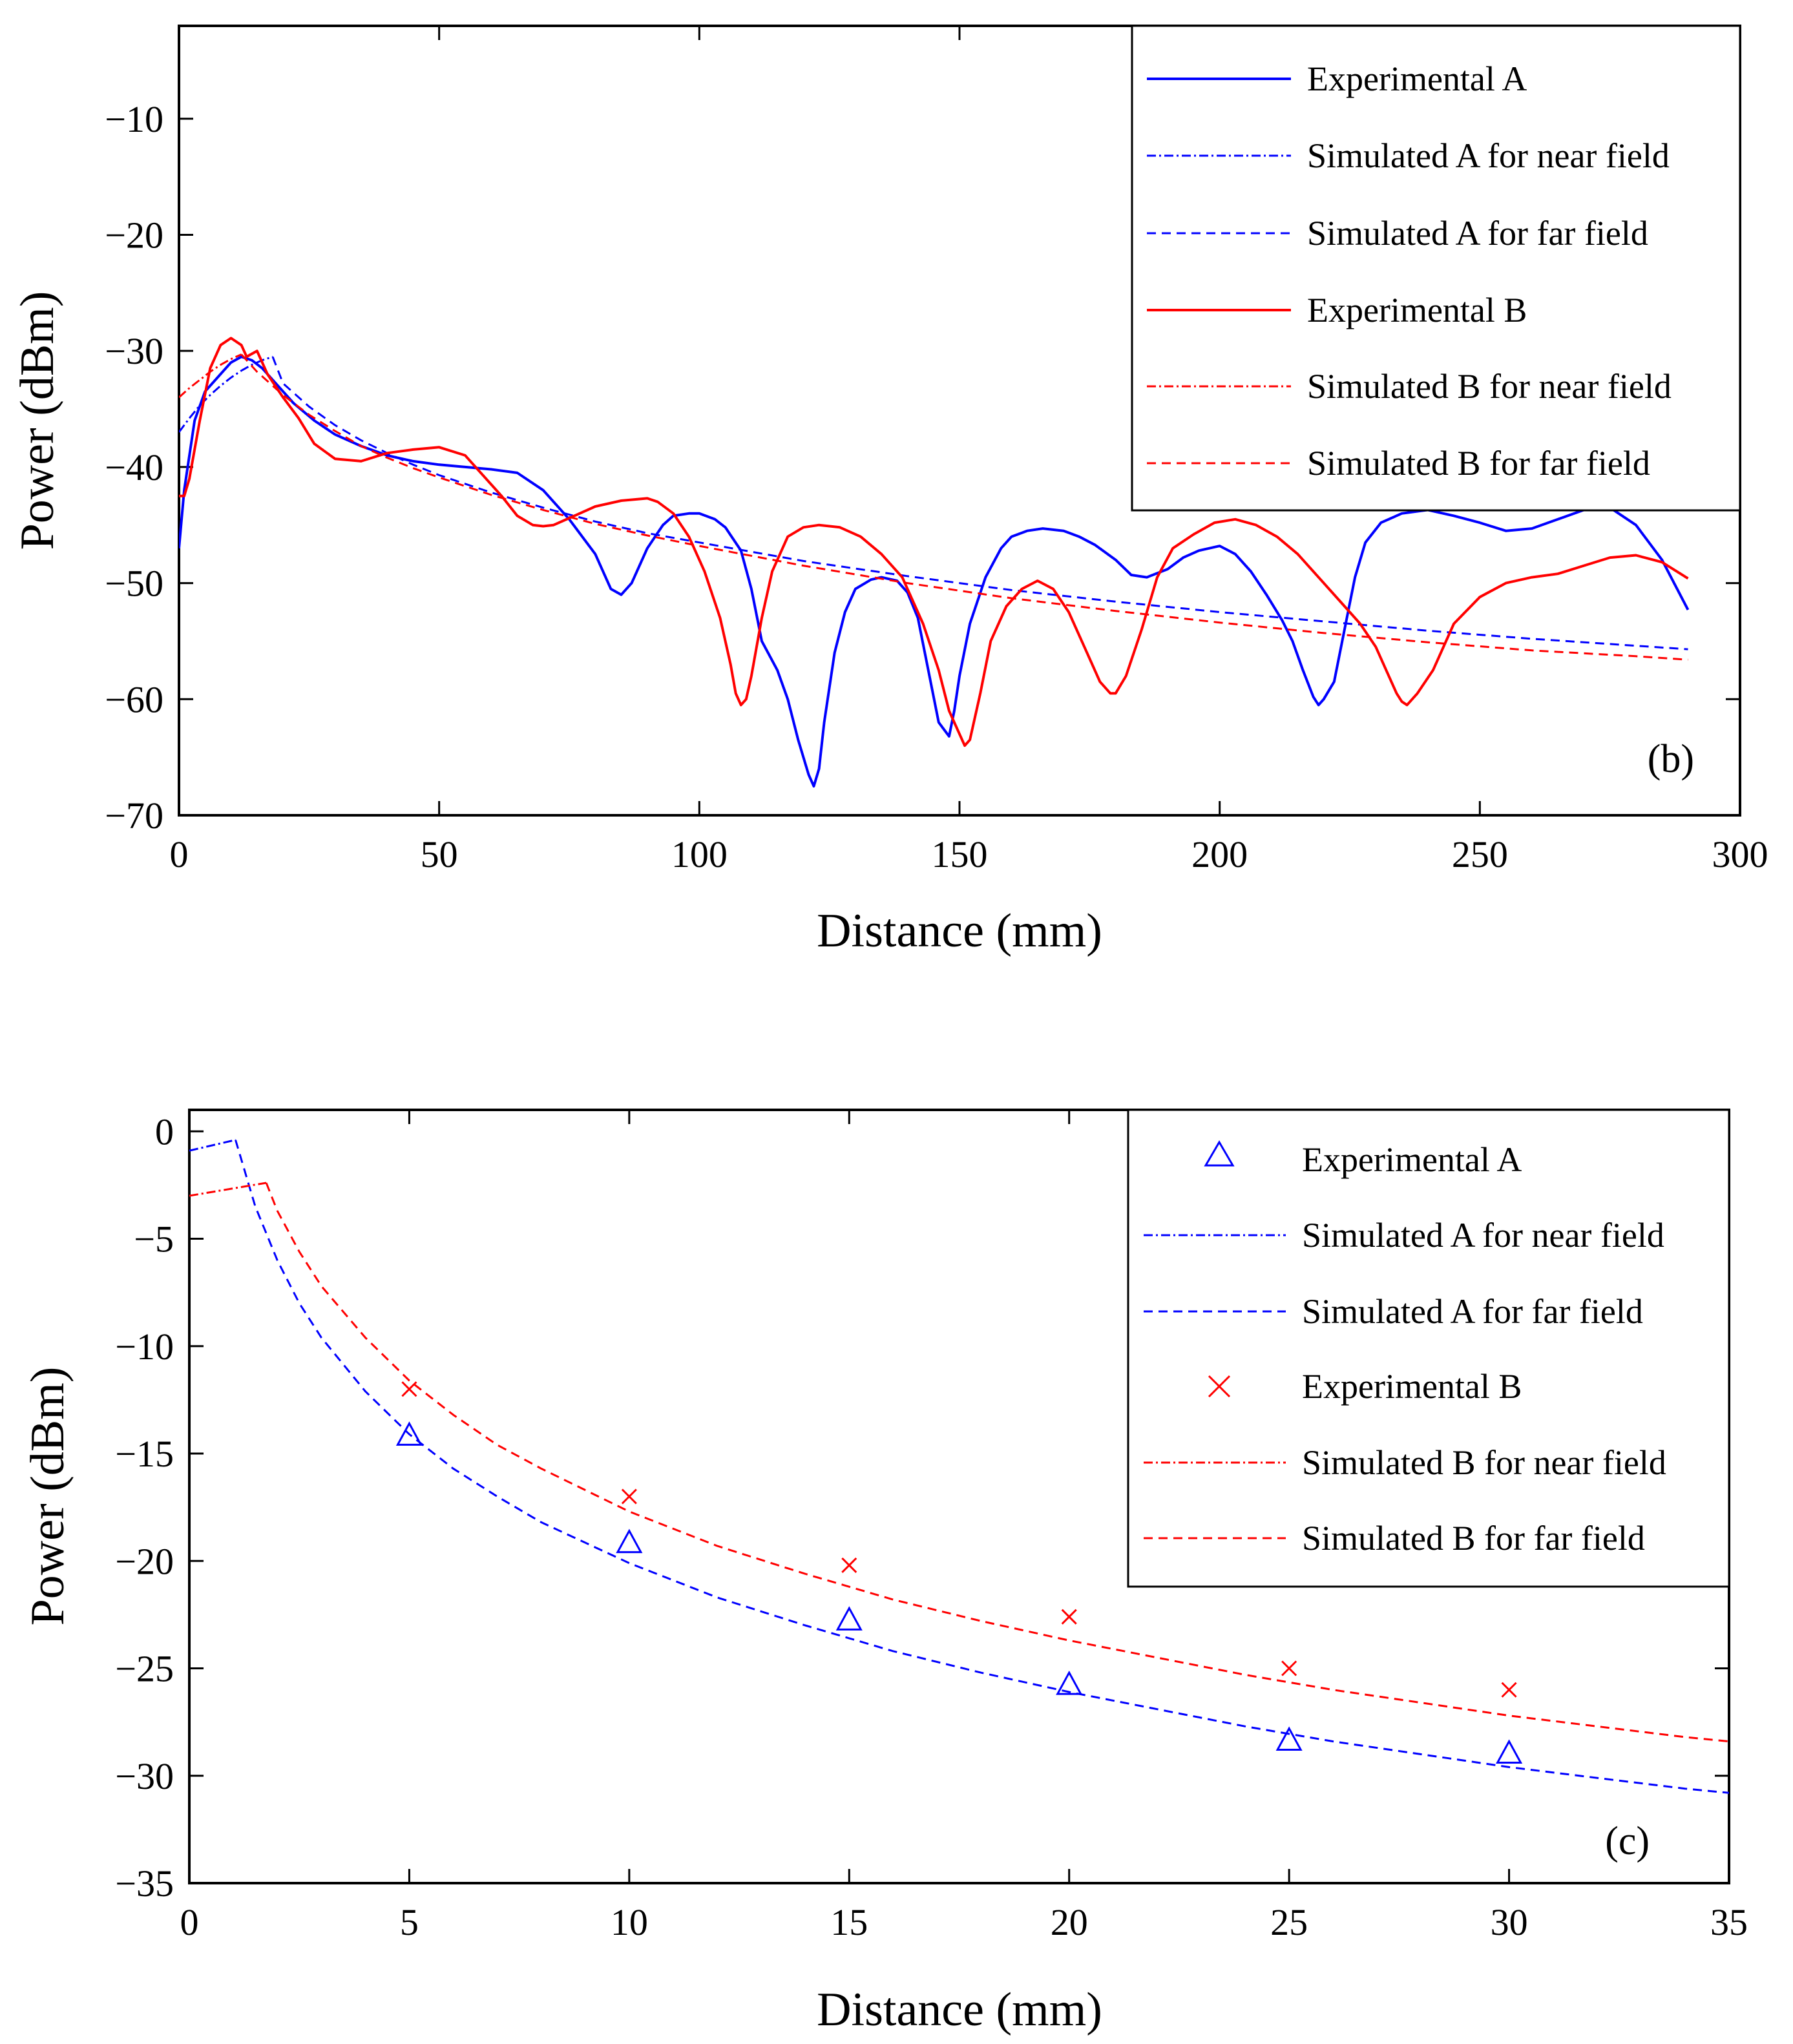 This screenshot has width=1793, height=2044. Describe the element at coordinates (144, 1883) in the screenshot. I see `y-tick-label: −35` at that location.